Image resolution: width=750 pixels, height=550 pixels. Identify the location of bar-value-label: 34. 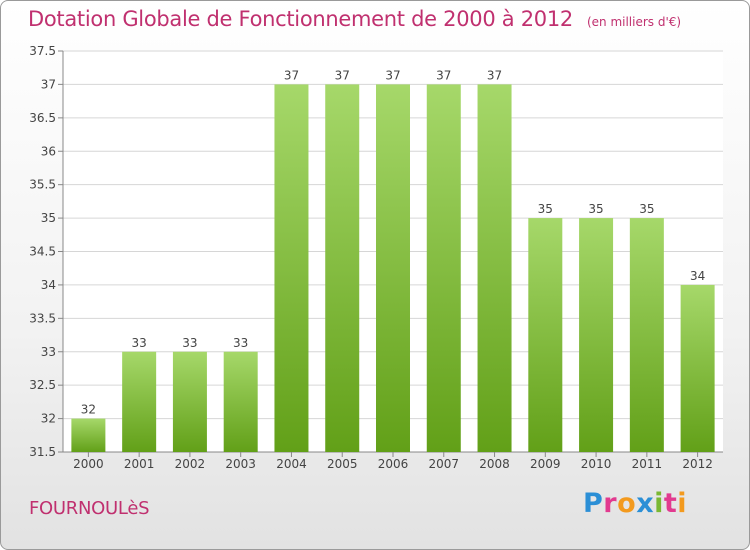
(697, 276).